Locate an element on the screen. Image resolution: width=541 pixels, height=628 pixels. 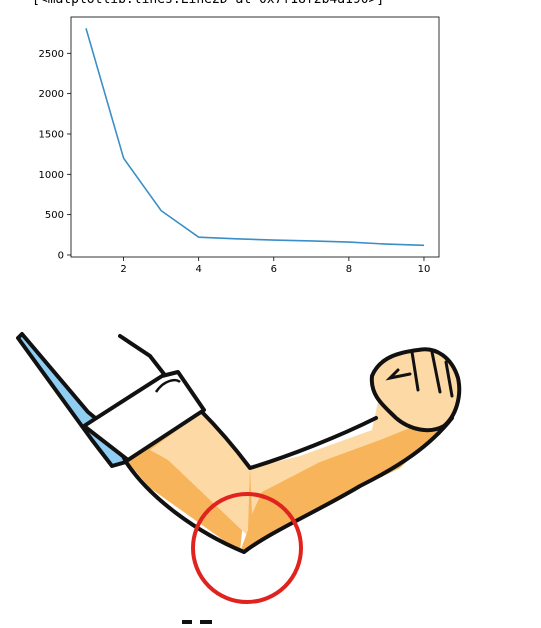
sleeve-fold is located at coordinates (142, 355).